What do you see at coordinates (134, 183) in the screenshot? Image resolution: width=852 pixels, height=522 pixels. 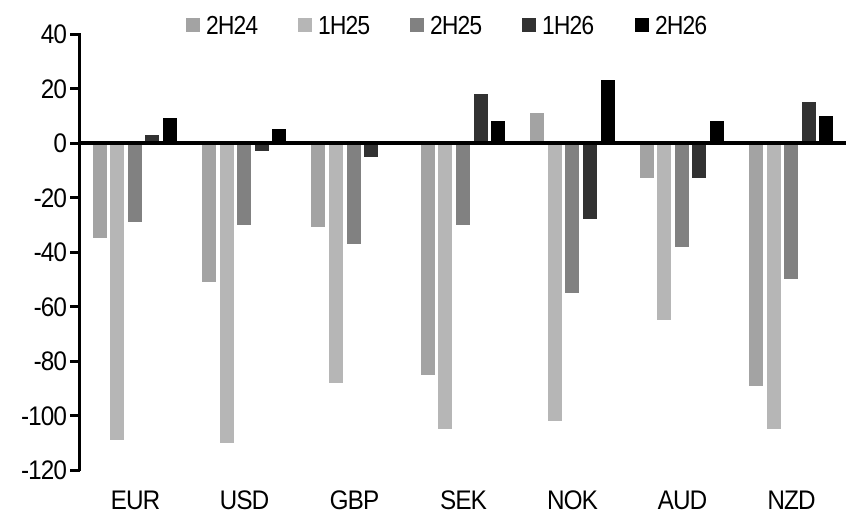 I see `bar-EUR-2H25` at bounding box center [134, 183].